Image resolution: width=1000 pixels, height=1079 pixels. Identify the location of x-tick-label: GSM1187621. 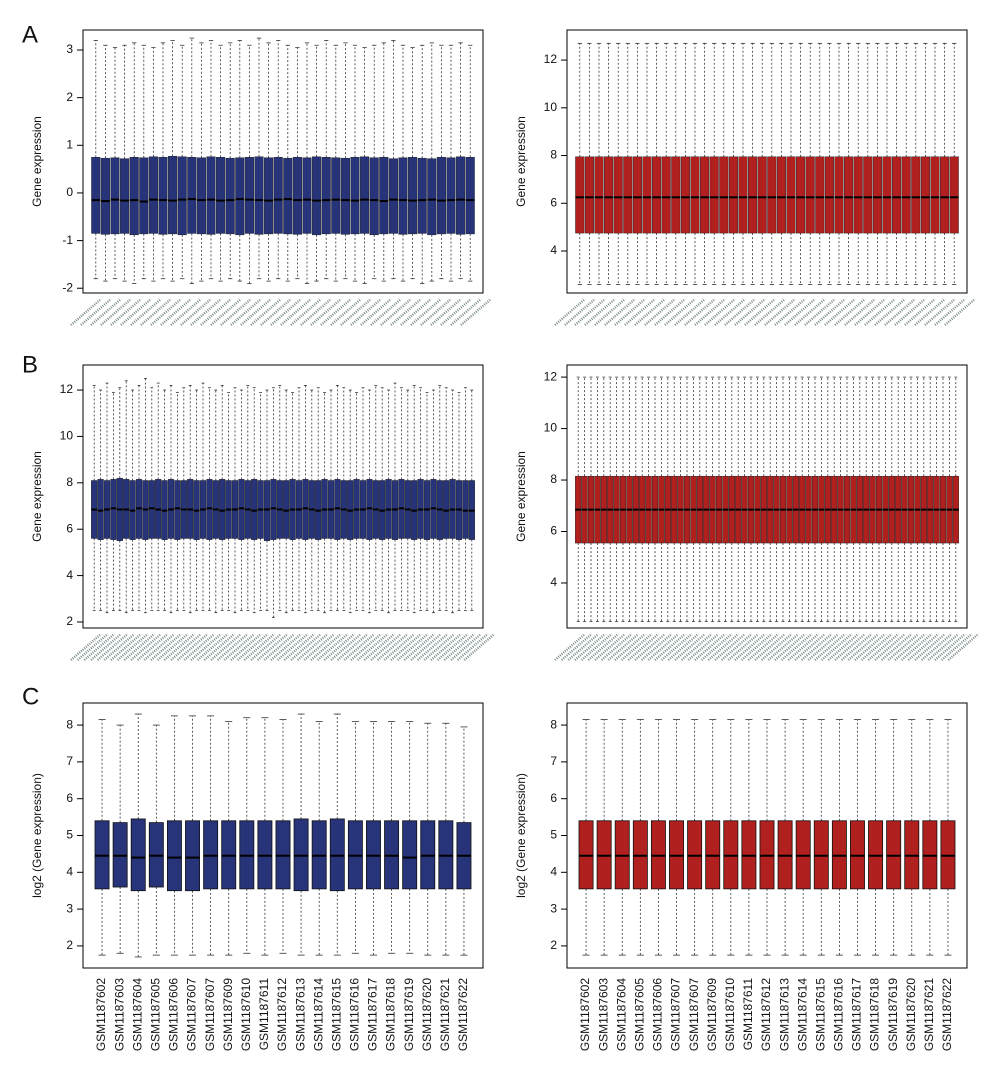
(445, 1014).